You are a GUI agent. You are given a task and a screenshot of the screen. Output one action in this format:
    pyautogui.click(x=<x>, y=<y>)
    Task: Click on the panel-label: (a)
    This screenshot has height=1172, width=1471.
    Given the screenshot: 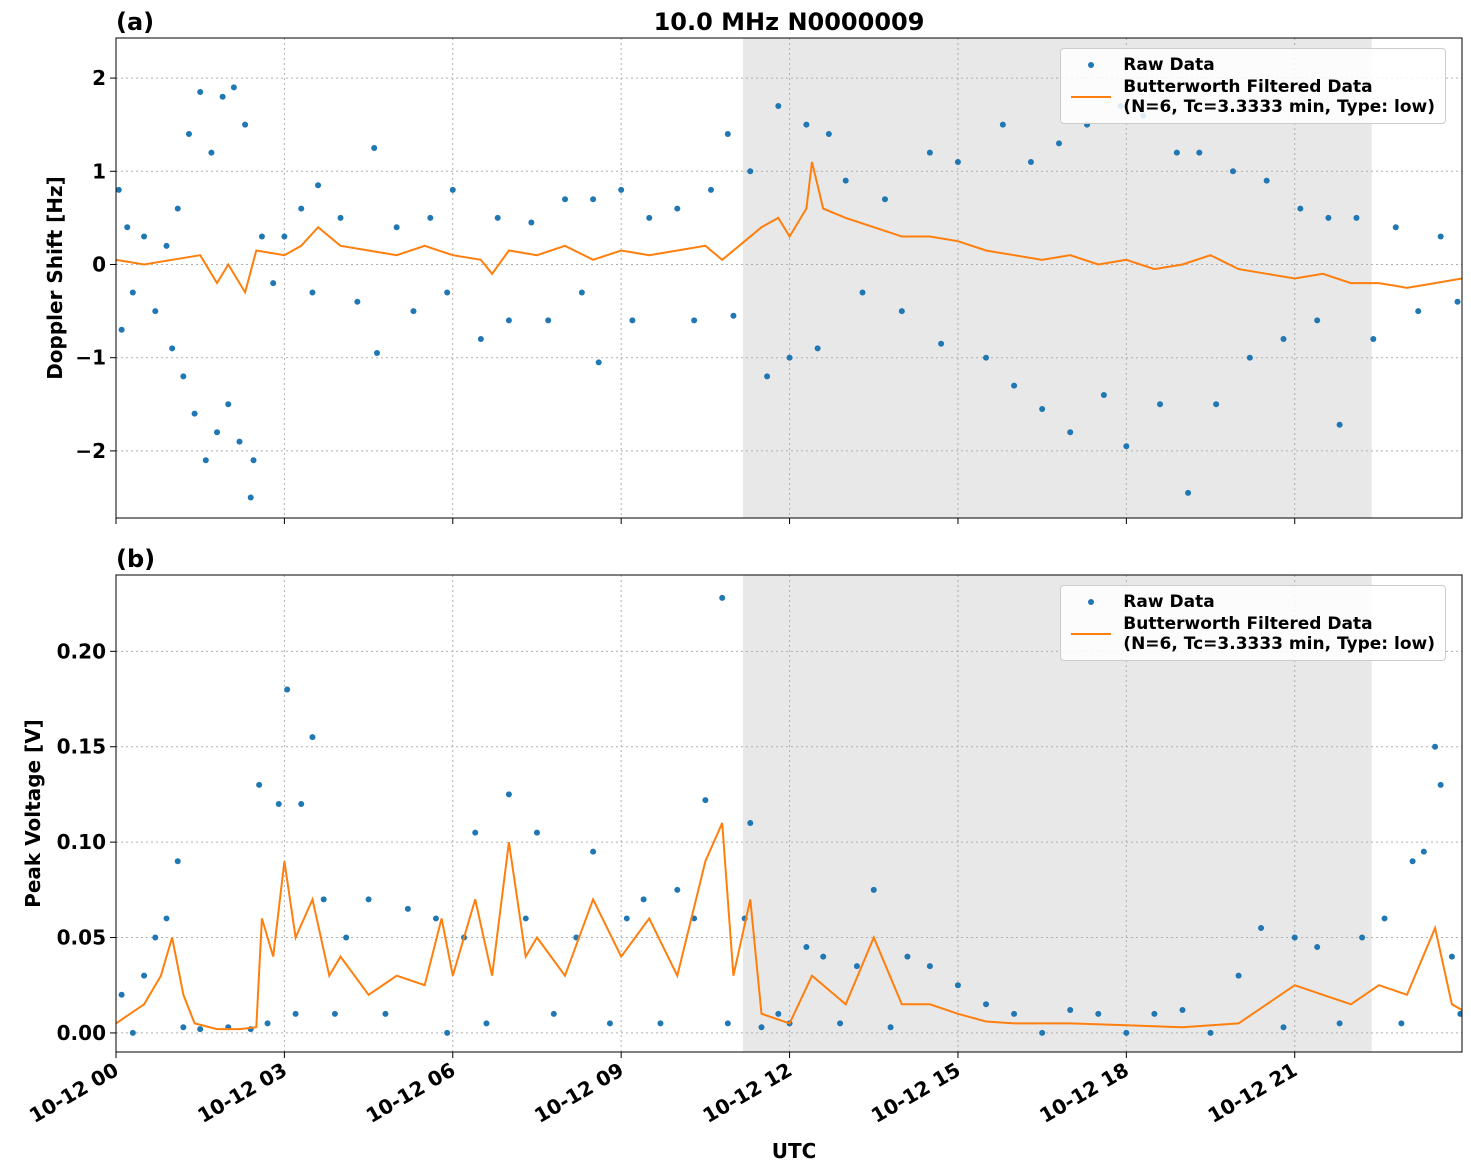 What is the action you would take?
    pyautogui.click(x=135, y=22)
    